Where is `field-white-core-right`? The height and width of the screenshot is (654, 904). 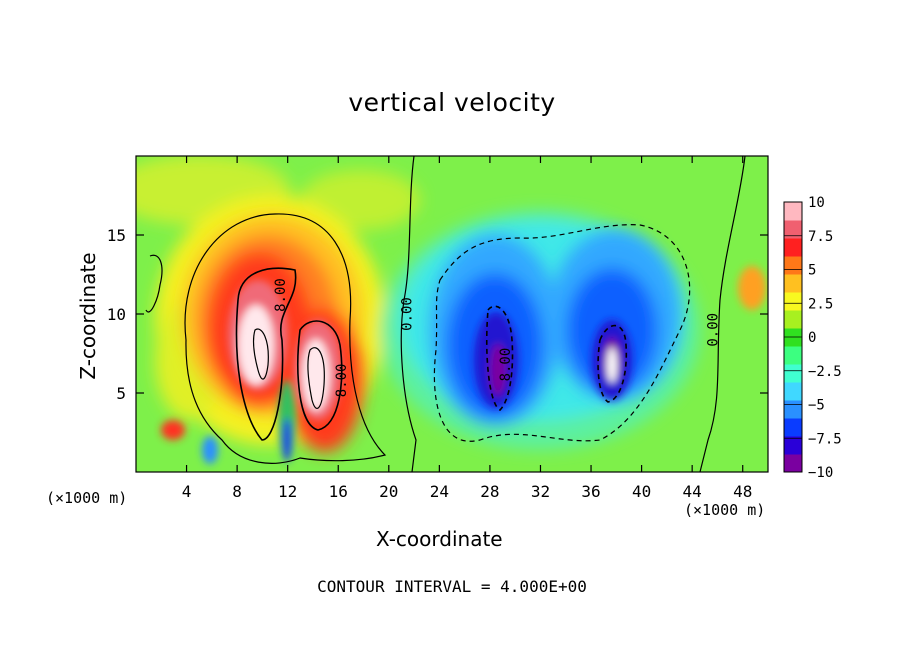 field-white-core-right is located at coordinates (316, 375).